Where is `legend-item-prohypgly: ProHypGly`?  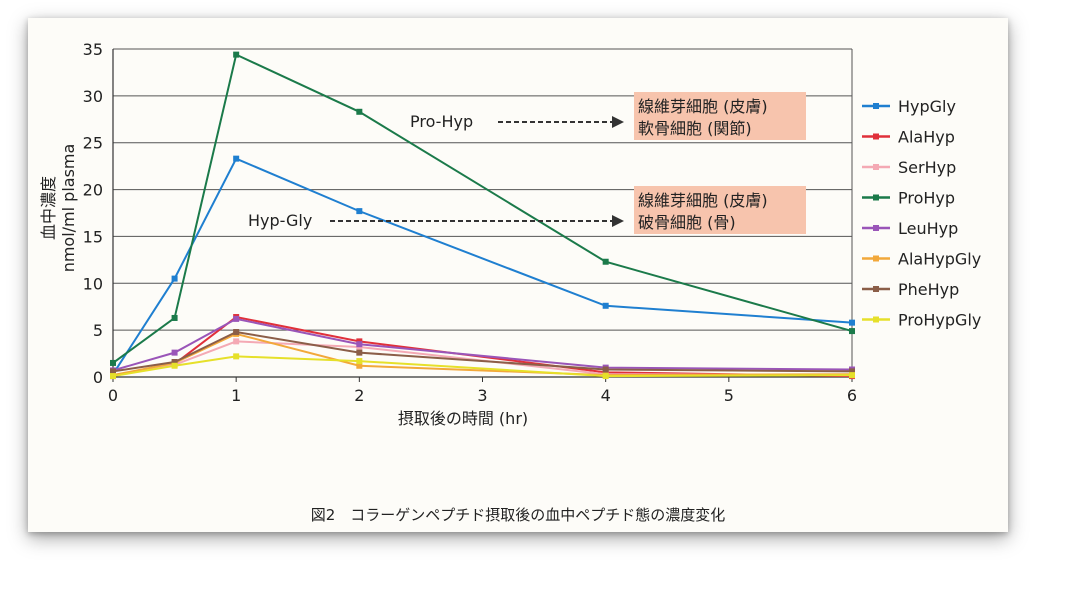 legend-item-prohypgly: ProHypGly is located at coordinates (921, 320).